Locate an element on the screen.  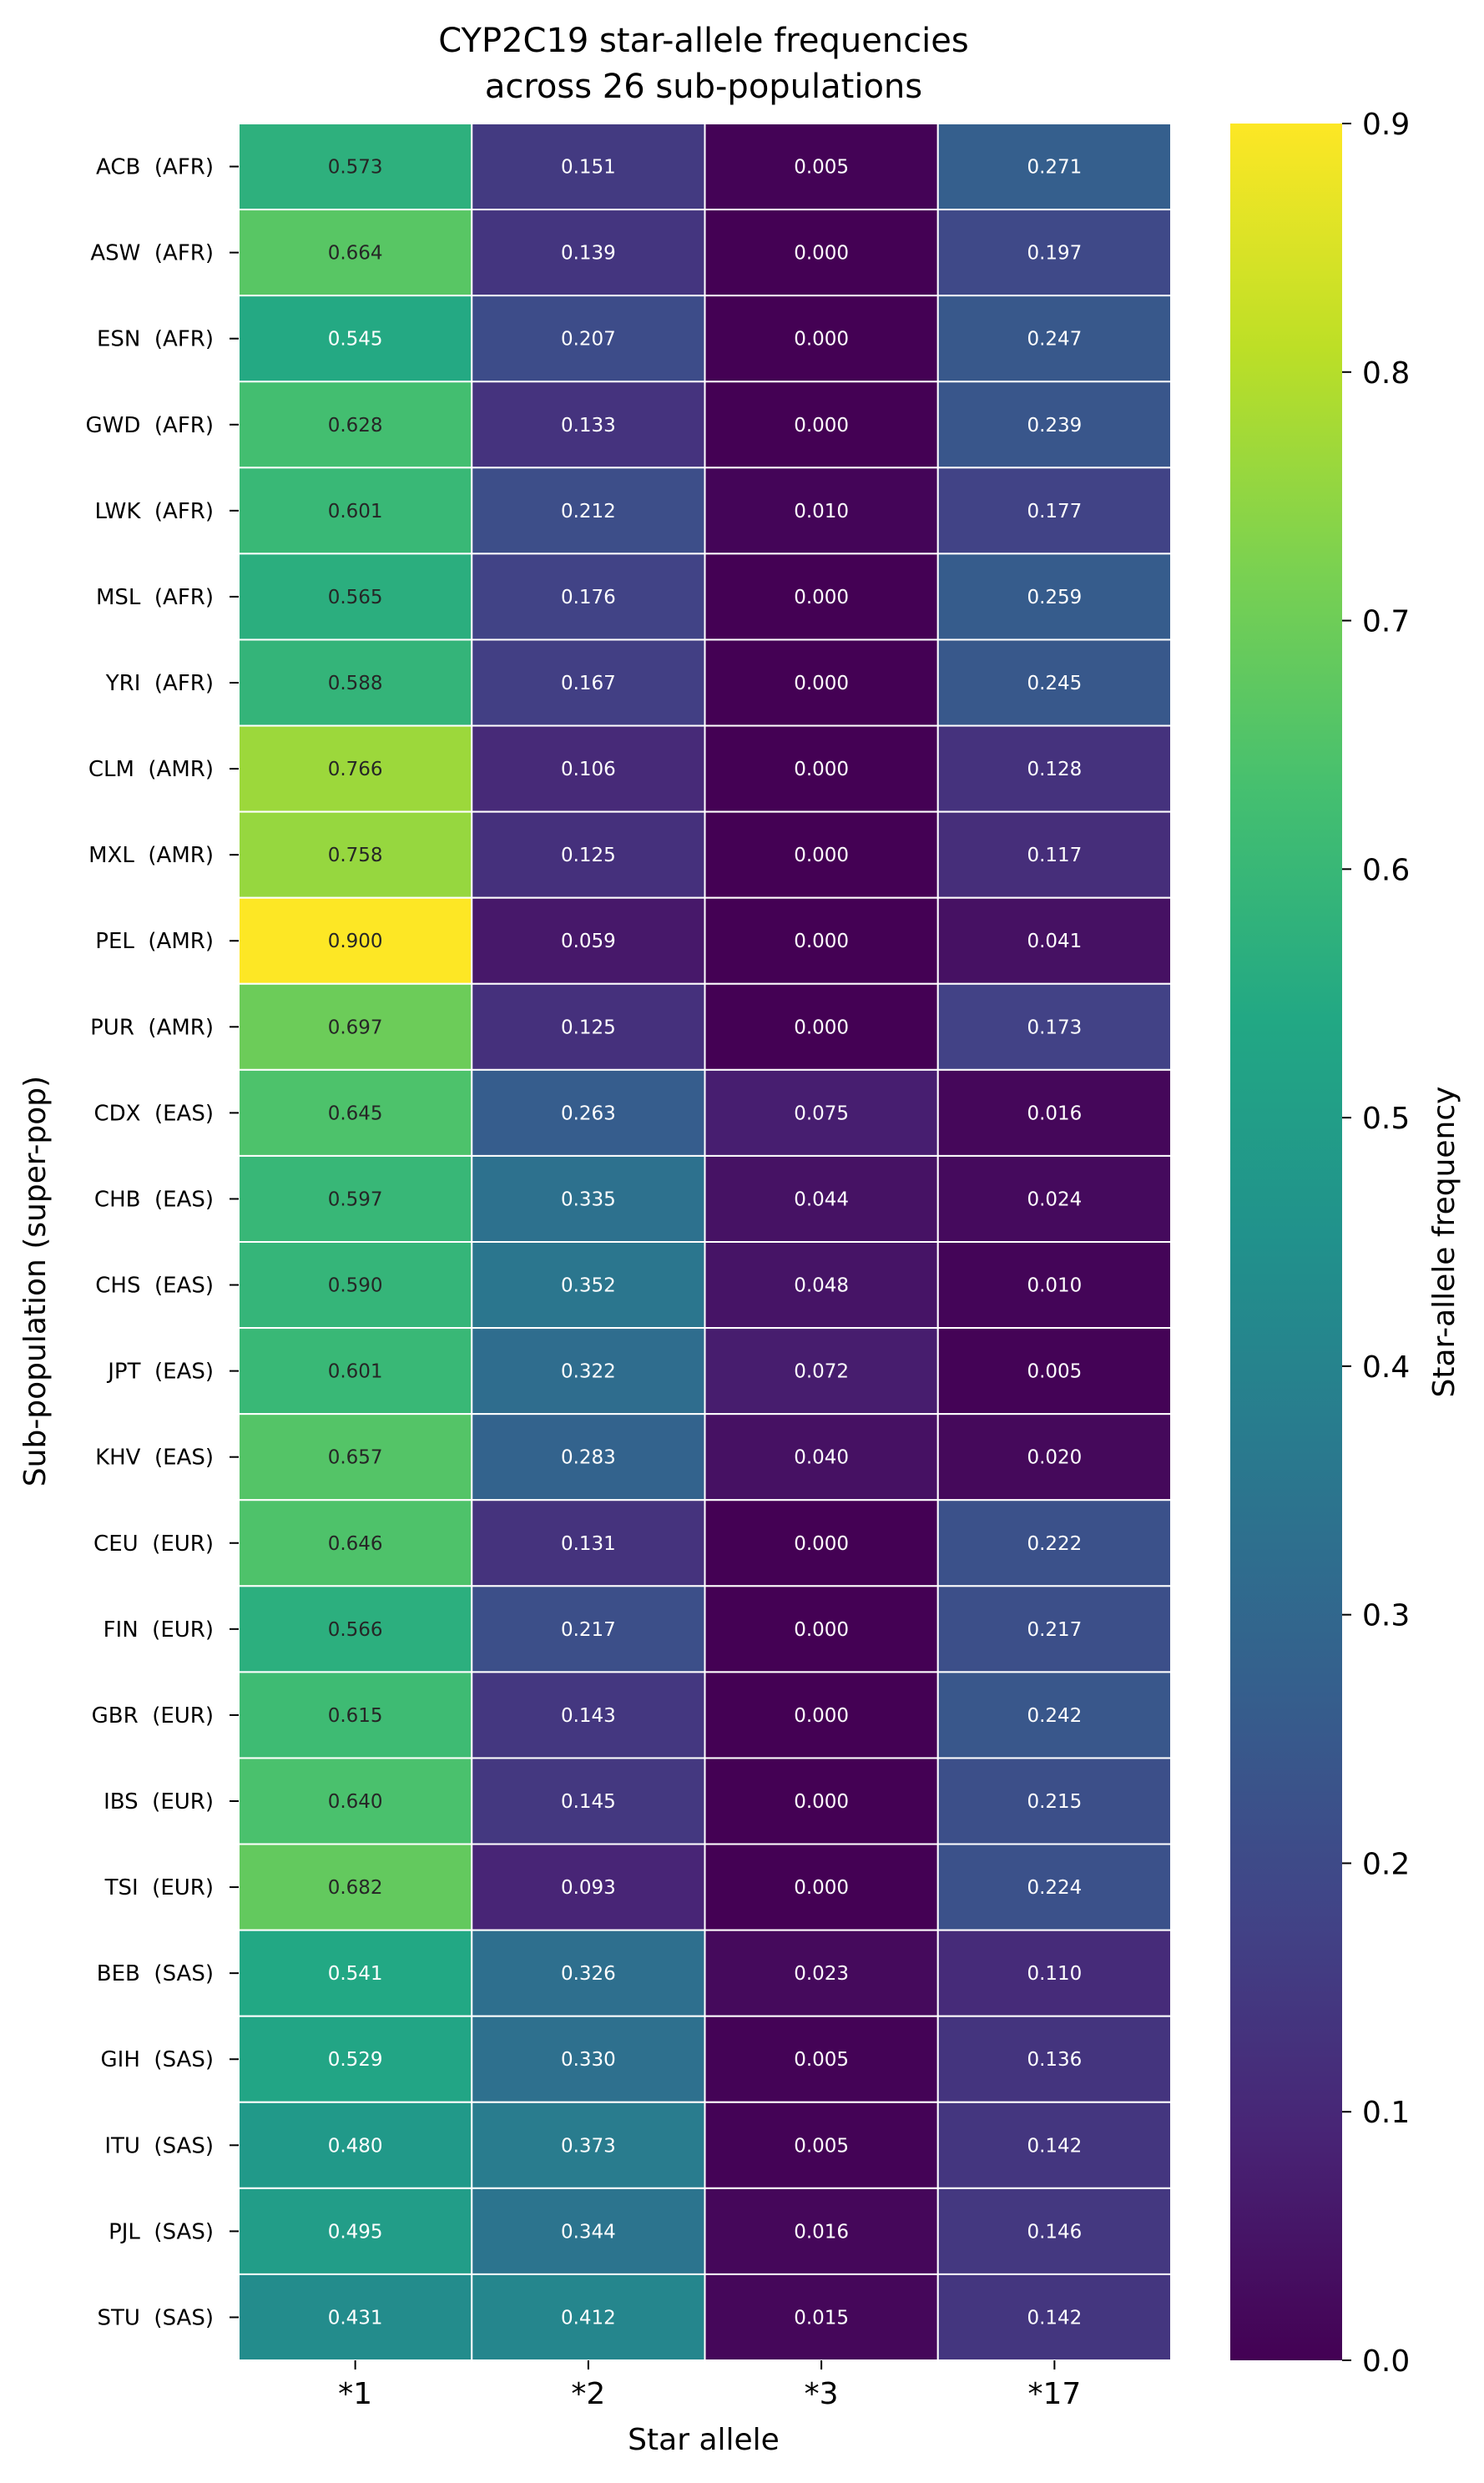
y-tick-label: BEB (SAS) is located at coordinates (155, 1974).